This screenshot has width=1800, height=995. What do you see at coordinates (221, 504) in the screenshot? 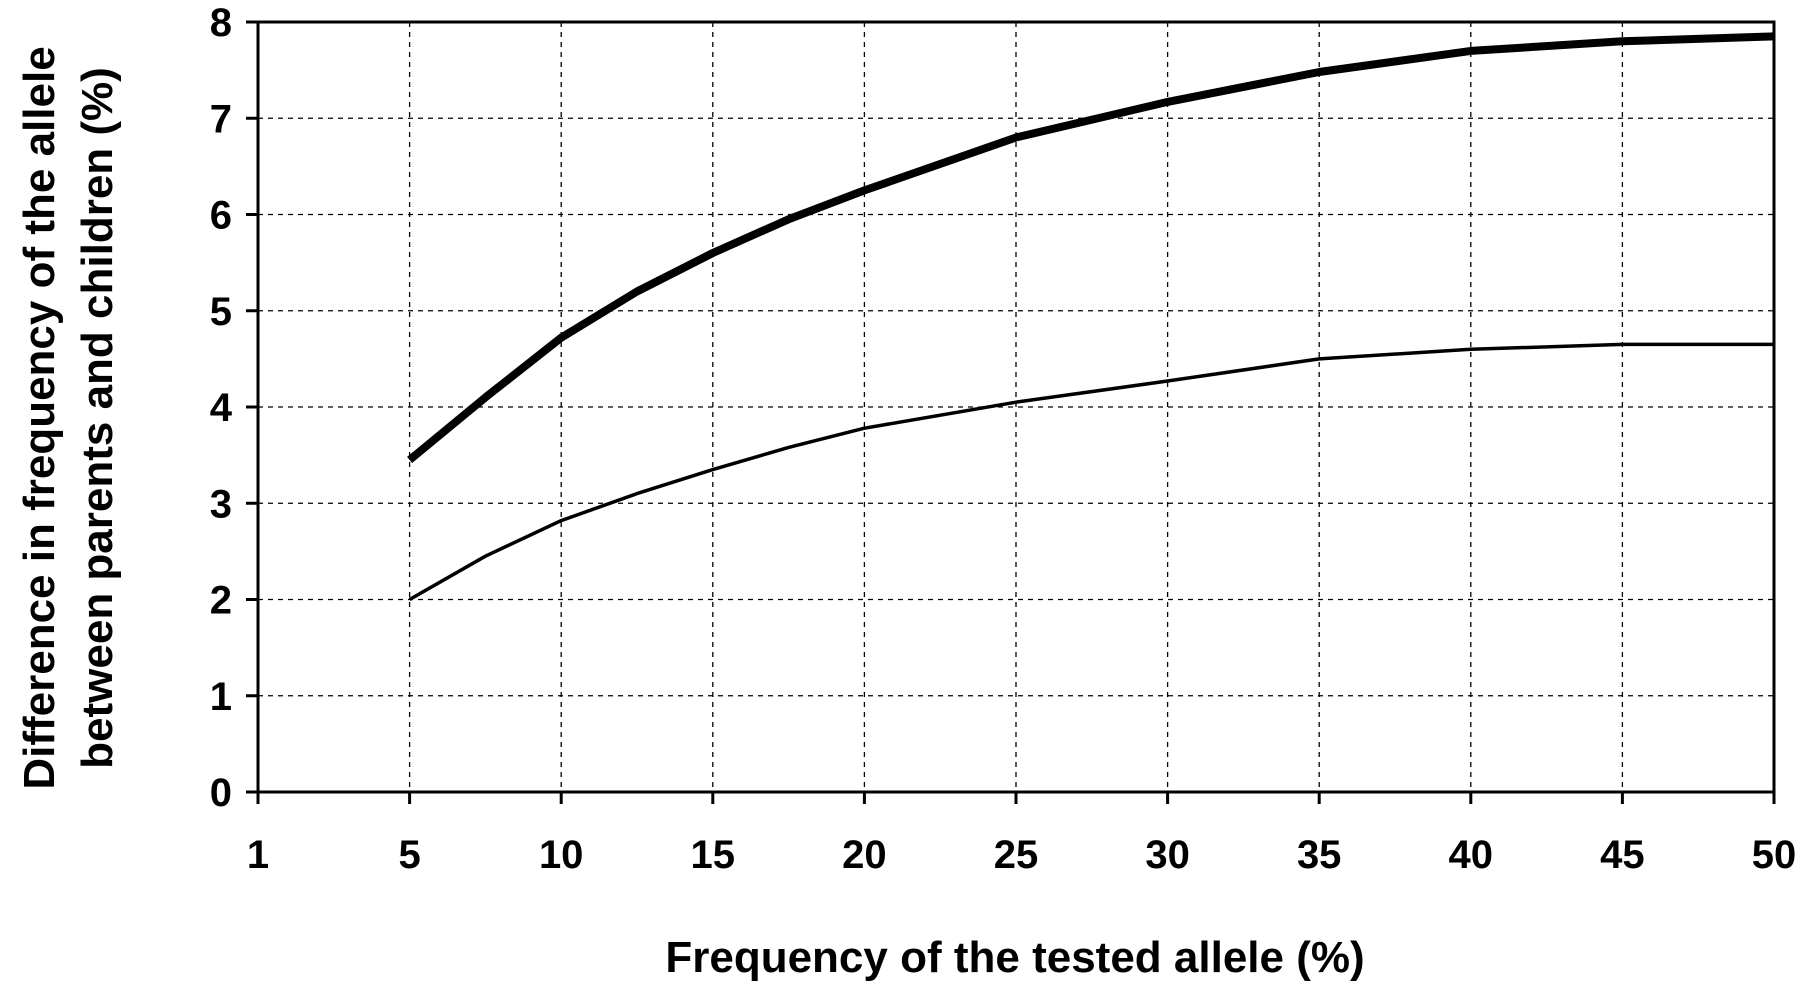
I see `y-tick-label: 3` at bounding box center [221, 504].